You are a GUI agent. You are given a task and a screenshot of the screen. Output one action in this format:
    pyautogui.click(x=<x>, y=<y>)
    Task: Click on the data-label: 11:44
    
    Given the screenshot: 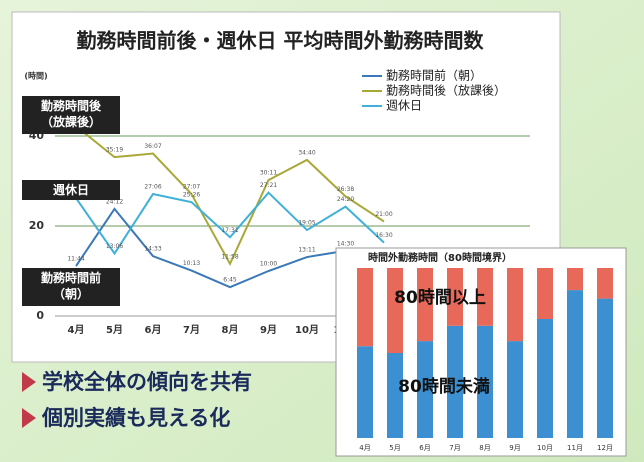 What is the action you would take?
    pyautogui.click(x=75, y=259)
    